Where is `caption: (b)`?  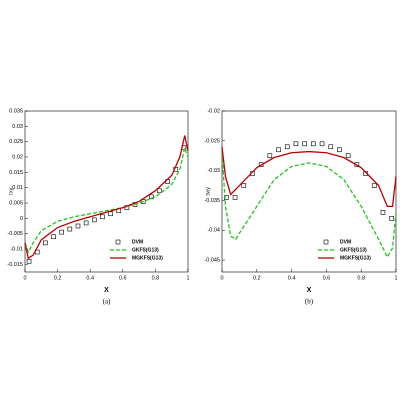
caption: (b) is located at coordinates (309, 302).